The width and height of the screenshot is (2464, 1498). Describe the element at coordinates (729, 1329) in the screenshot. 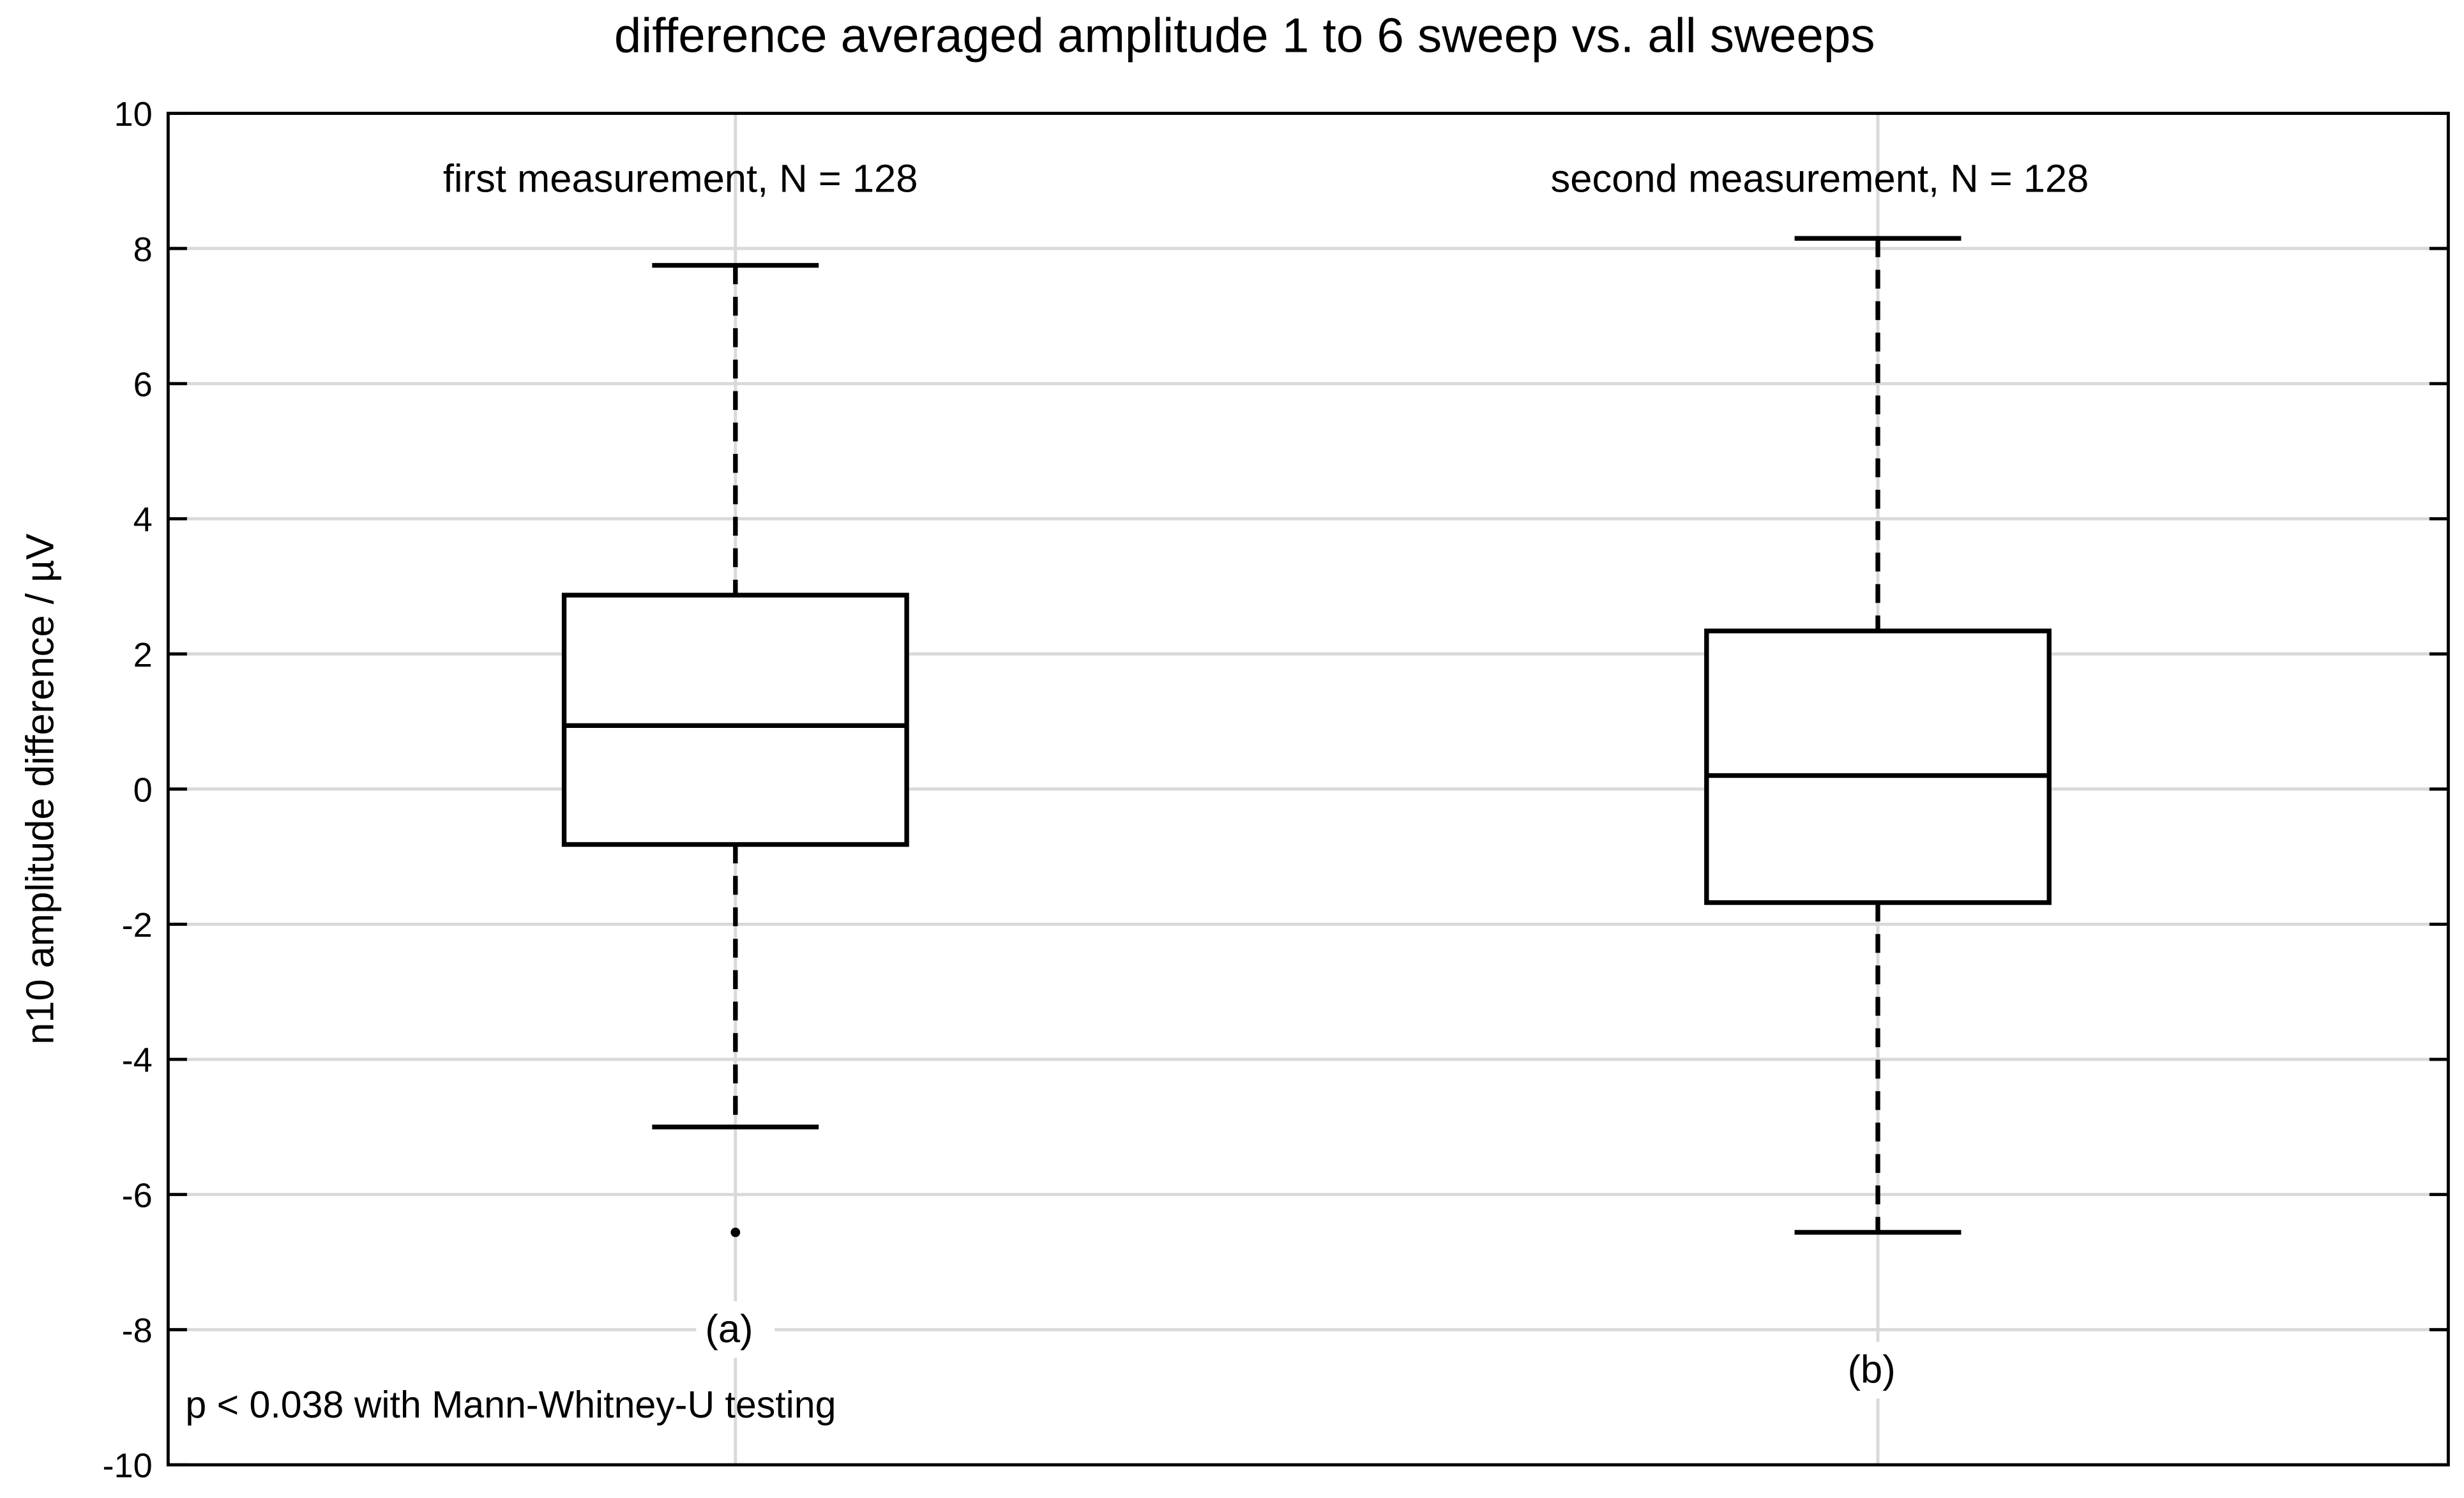

I see `category-label: (a)` at that location.